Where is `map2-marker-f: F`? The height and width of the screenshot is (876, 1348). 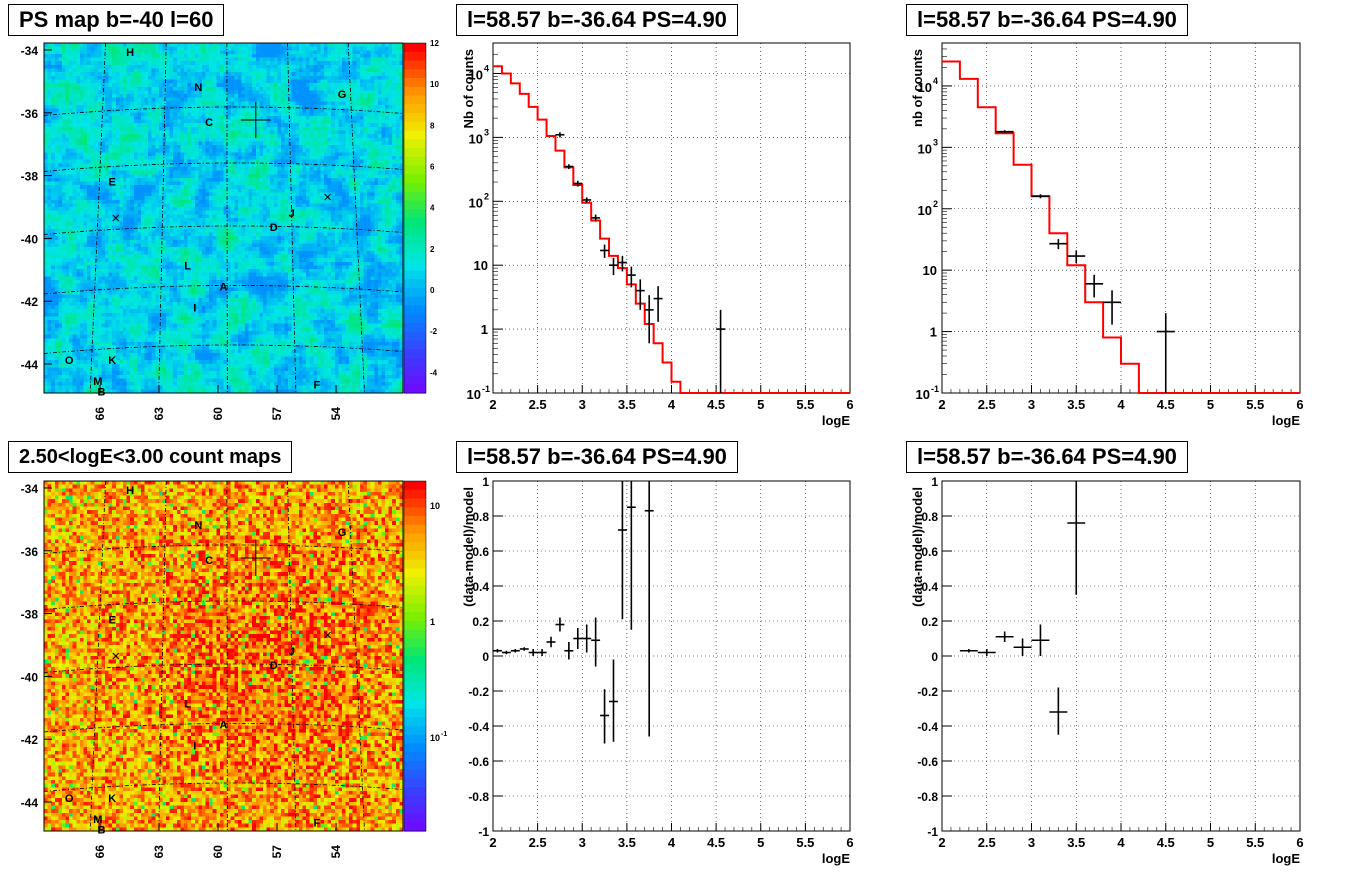
map2-marker-f: F is located at coordinates (316, 824).